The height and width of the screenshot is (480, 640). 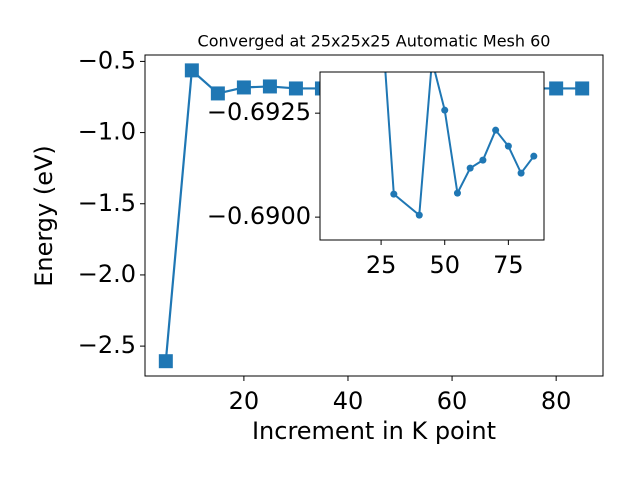 I want to click on y-tick-label: −1.5, so click(x=107, y=203).